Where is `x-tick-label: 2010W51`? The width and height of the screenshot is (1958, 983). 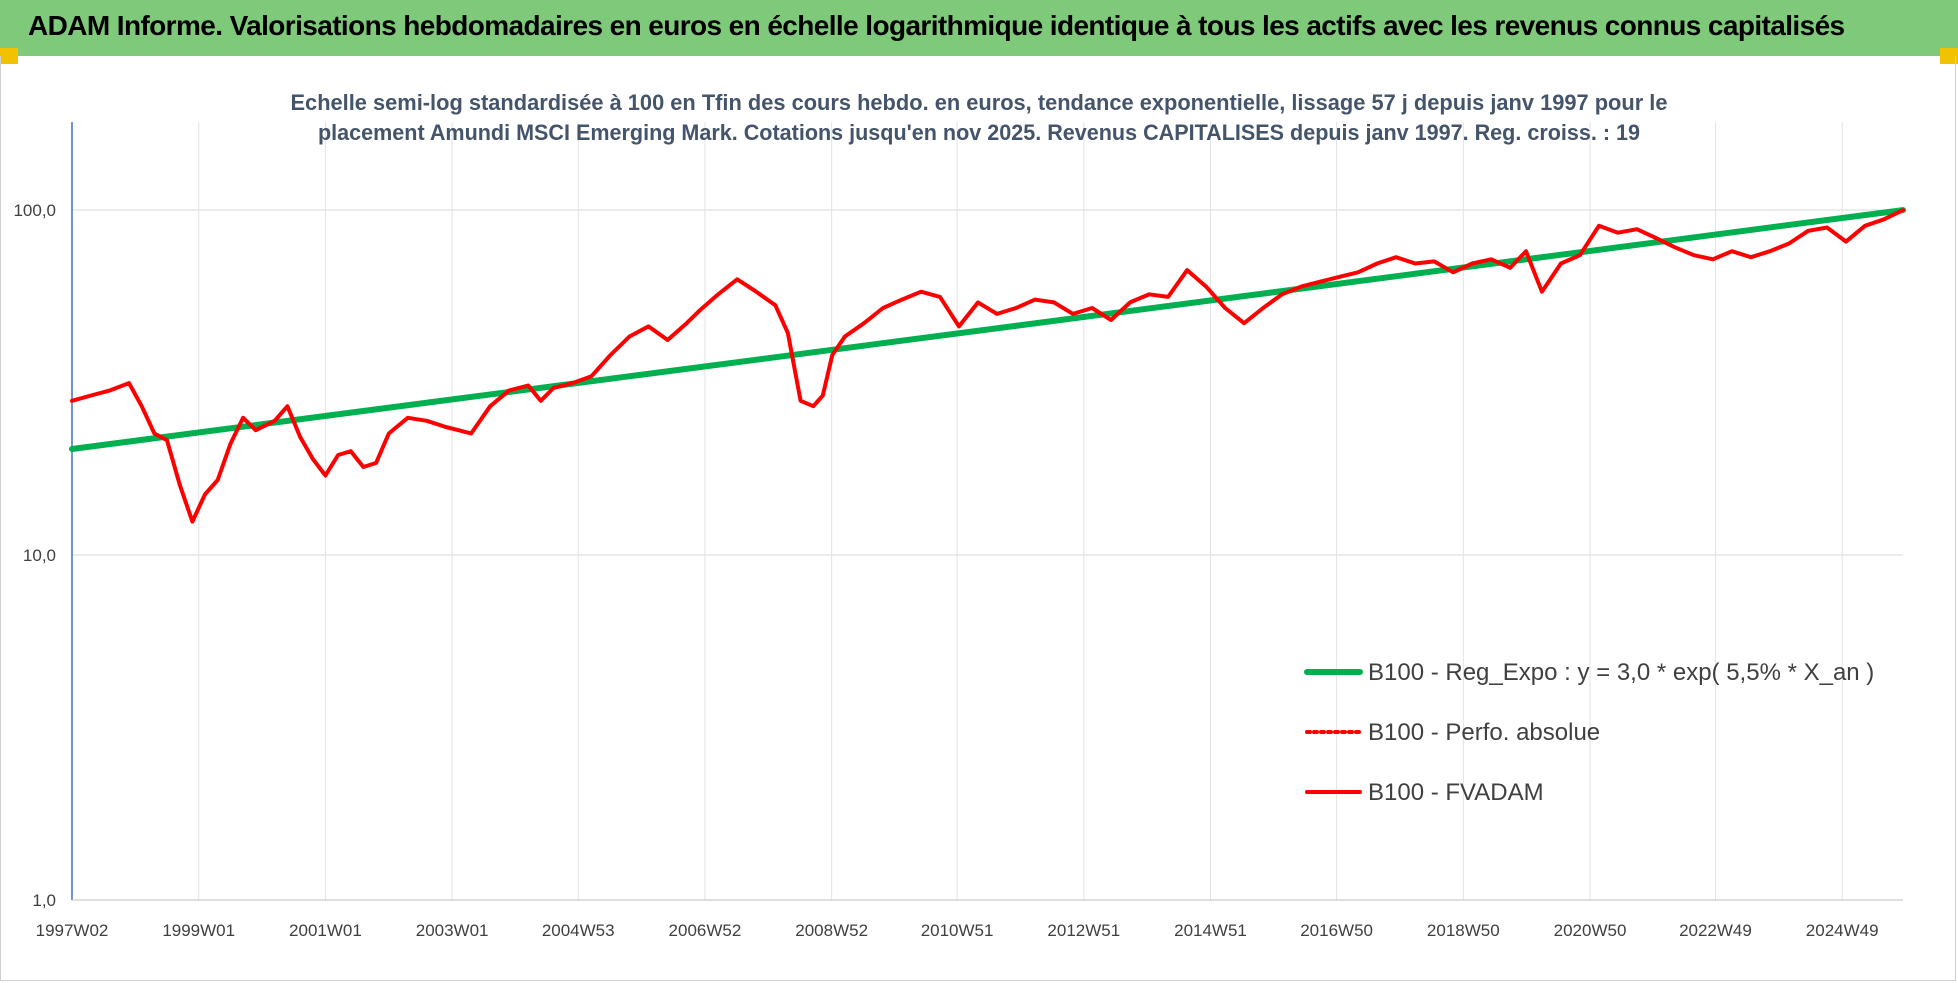
x-tick-label: 2010W51 is located at coordinates (957, 930).